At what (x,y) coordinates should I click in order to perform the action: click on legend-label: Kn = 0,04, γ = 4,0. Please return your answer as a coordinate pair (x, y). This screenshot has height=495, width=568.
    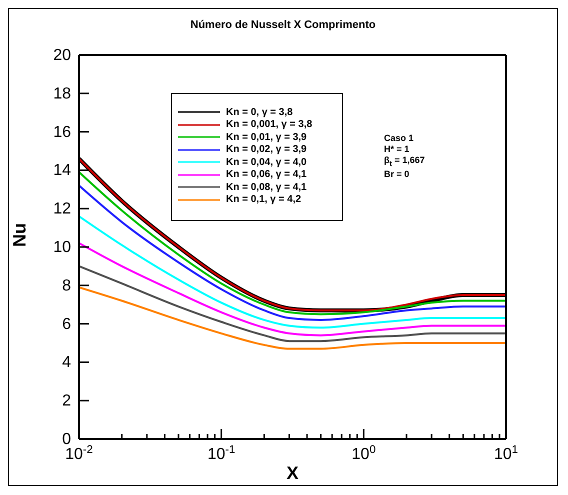
    Looking at the image, I should click on (266, 162).